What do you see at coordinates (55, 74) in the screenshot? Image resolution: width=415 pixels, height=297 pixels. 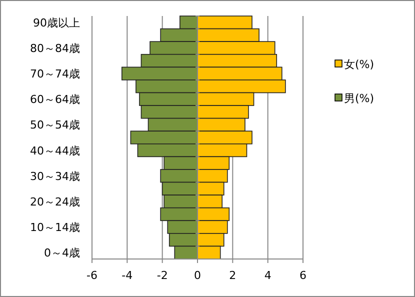 I see `y-tick-label: 70～74歳` at bounding box center [55, 74].